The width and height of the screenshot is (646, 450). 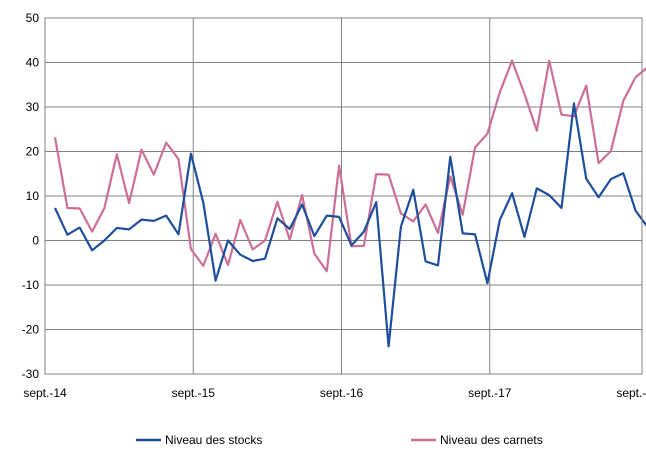 I want to click on x-tick-label: sept.-17, so click(x=490, y=393).